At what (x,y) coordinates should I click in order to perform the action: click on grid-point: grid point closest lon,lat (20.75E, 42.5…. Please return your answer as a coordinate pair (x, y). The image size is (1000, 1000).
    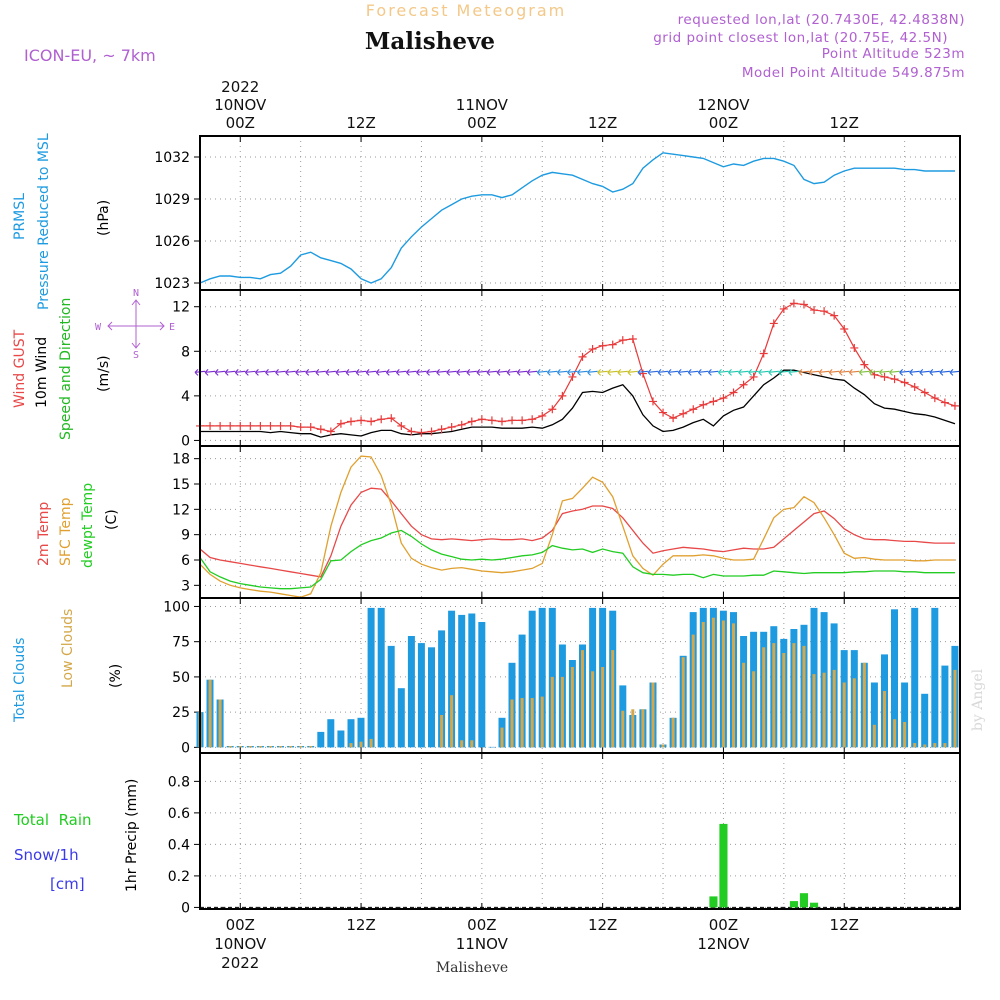
    Looking at the image, I should click on (800, 38).